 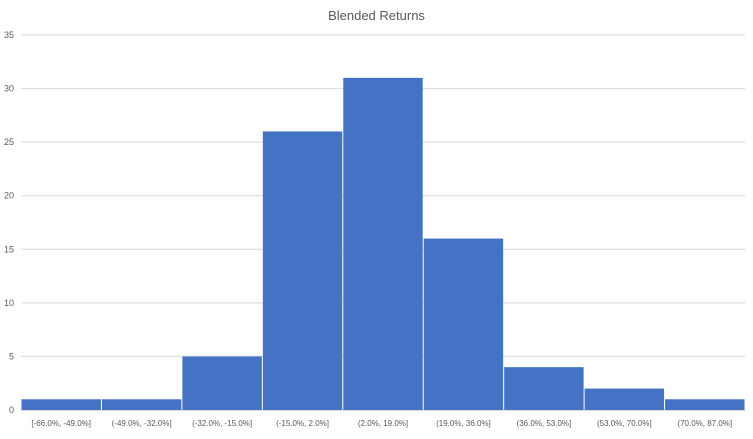 What do you see at coordinates (61, 423) in the screenshot?
I see `x-tick-label: [-66.0%, -49.0%]` at bounding box center [61, 423].